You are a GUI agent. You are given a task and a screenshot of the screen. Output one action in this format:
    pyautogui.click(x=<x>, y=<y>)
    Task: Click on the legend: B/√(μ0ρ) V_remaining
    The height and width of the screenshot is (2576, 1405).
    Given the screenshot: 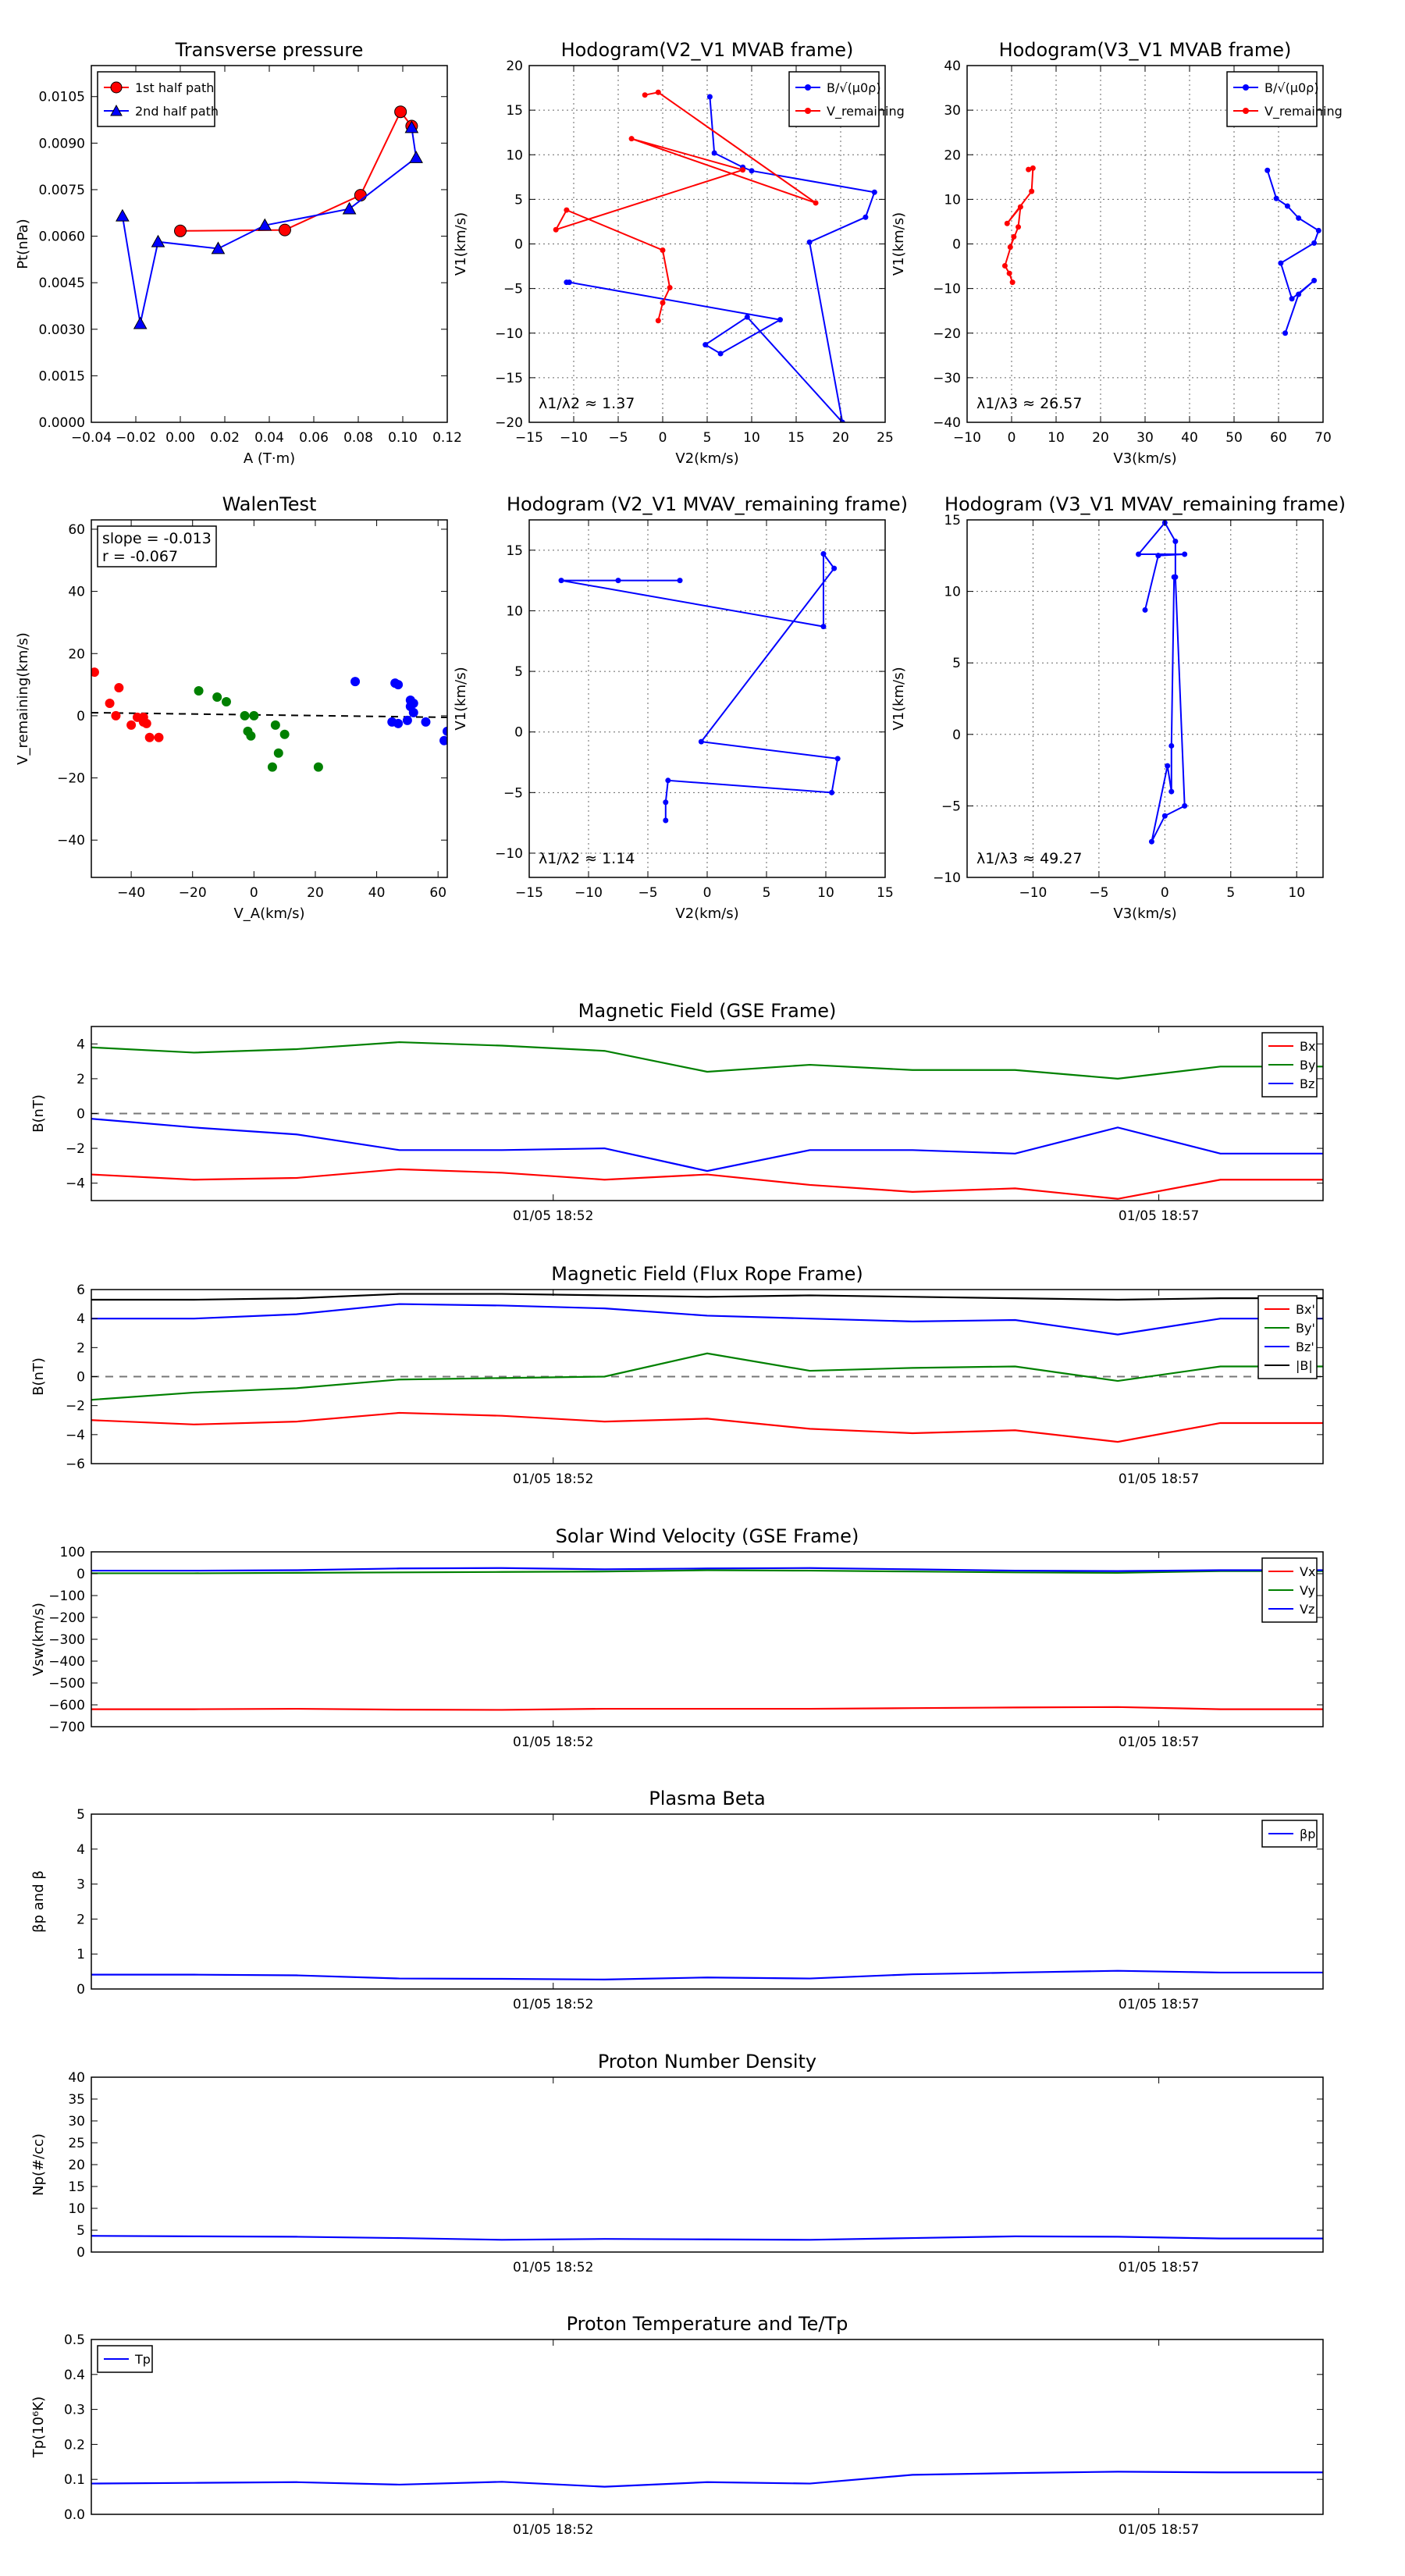 What is the action you would take?
    pyautogui.click(x=1285, y=99)
    